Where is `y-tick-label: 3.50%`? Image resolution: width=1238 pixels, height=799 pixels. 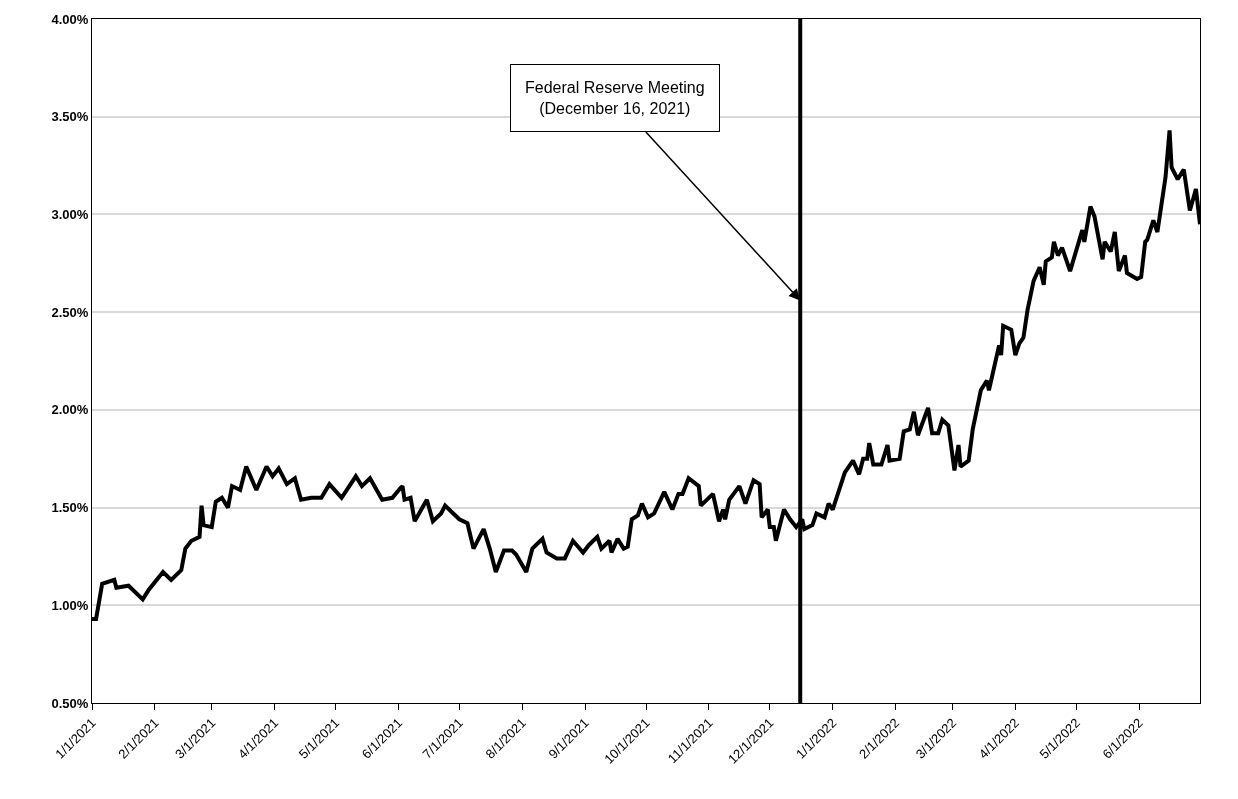
y-tick-label: 3.50% is located at coordinates (70, 117).